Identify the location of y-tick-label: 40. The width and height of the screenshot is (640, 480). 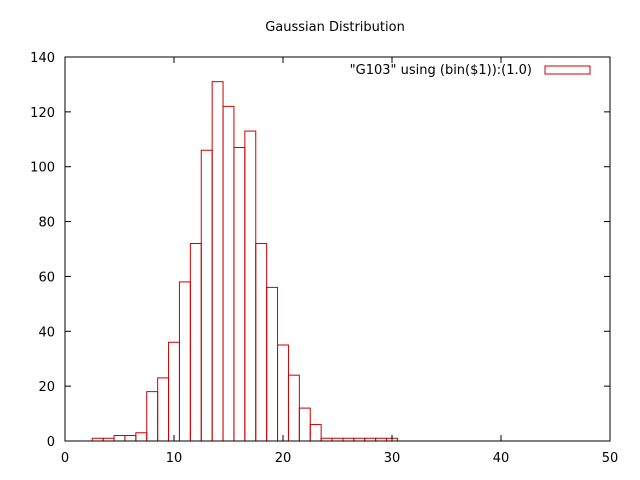
(46, 332).